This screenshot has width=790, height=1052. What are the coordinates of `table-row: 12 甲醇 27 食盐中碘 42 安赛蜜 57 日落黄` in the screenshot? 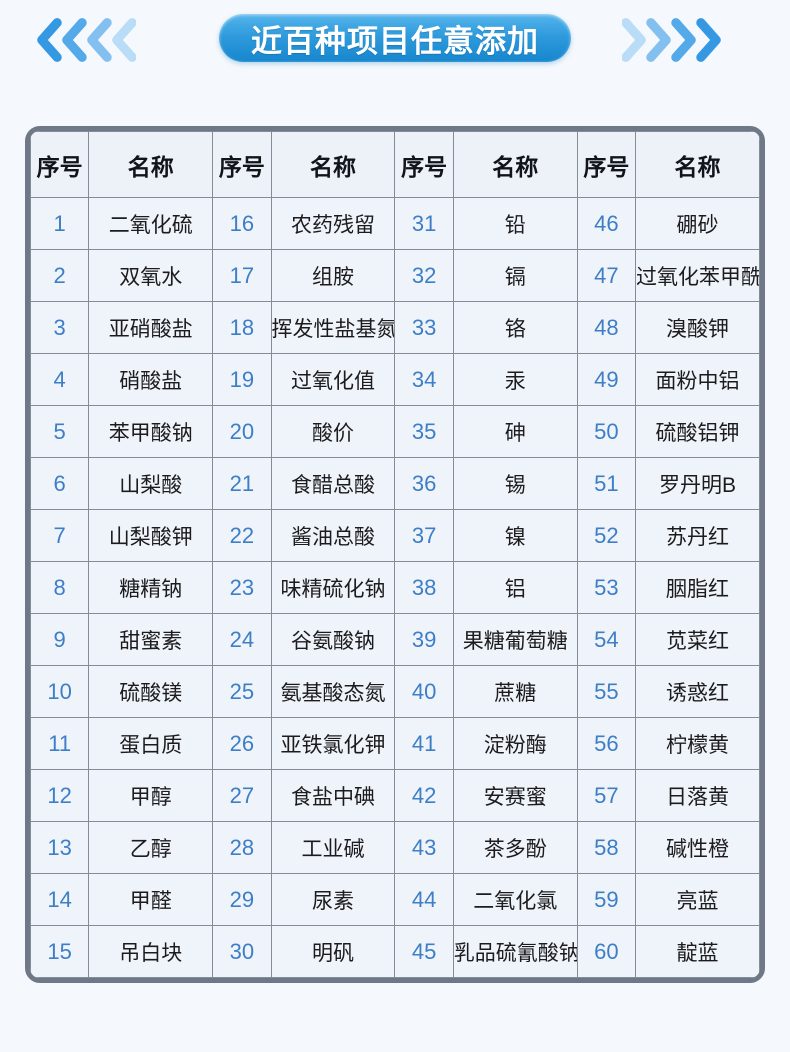 It's located at (395, 795).